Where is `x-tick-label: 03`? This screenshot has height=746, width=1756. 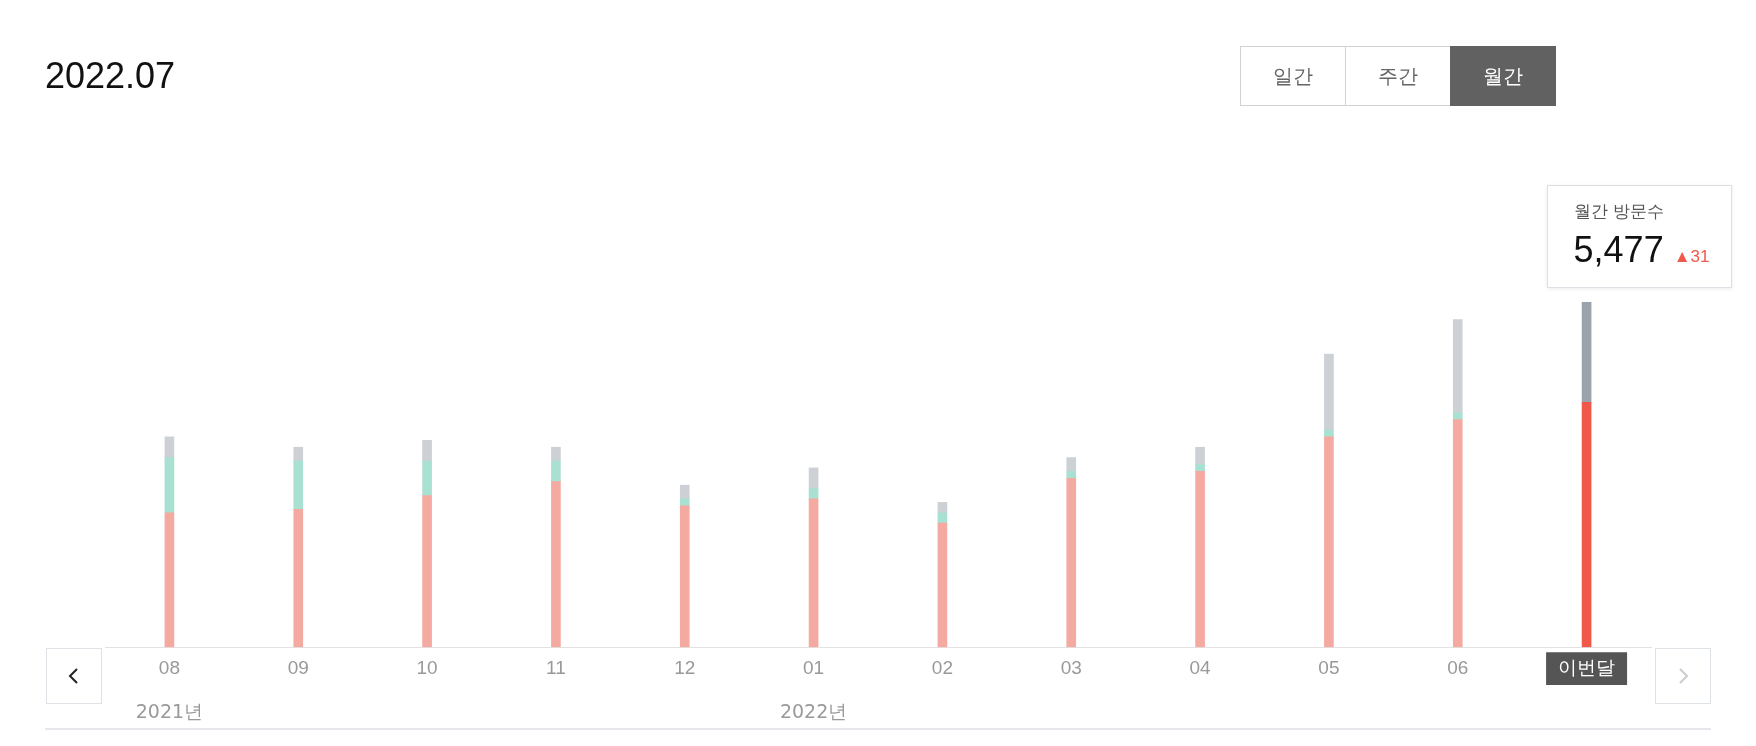 x-tick-label: 03 is located at coordinates (1071, 667).